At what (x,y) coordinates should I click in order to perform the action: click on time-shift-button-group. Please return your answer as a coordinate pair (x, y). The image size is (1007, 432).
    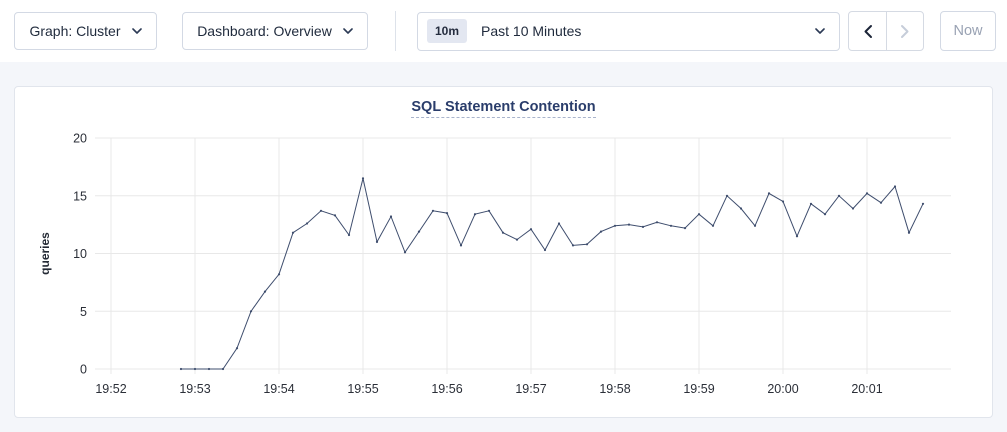
    Looking at the image, I should click on (886, 31).